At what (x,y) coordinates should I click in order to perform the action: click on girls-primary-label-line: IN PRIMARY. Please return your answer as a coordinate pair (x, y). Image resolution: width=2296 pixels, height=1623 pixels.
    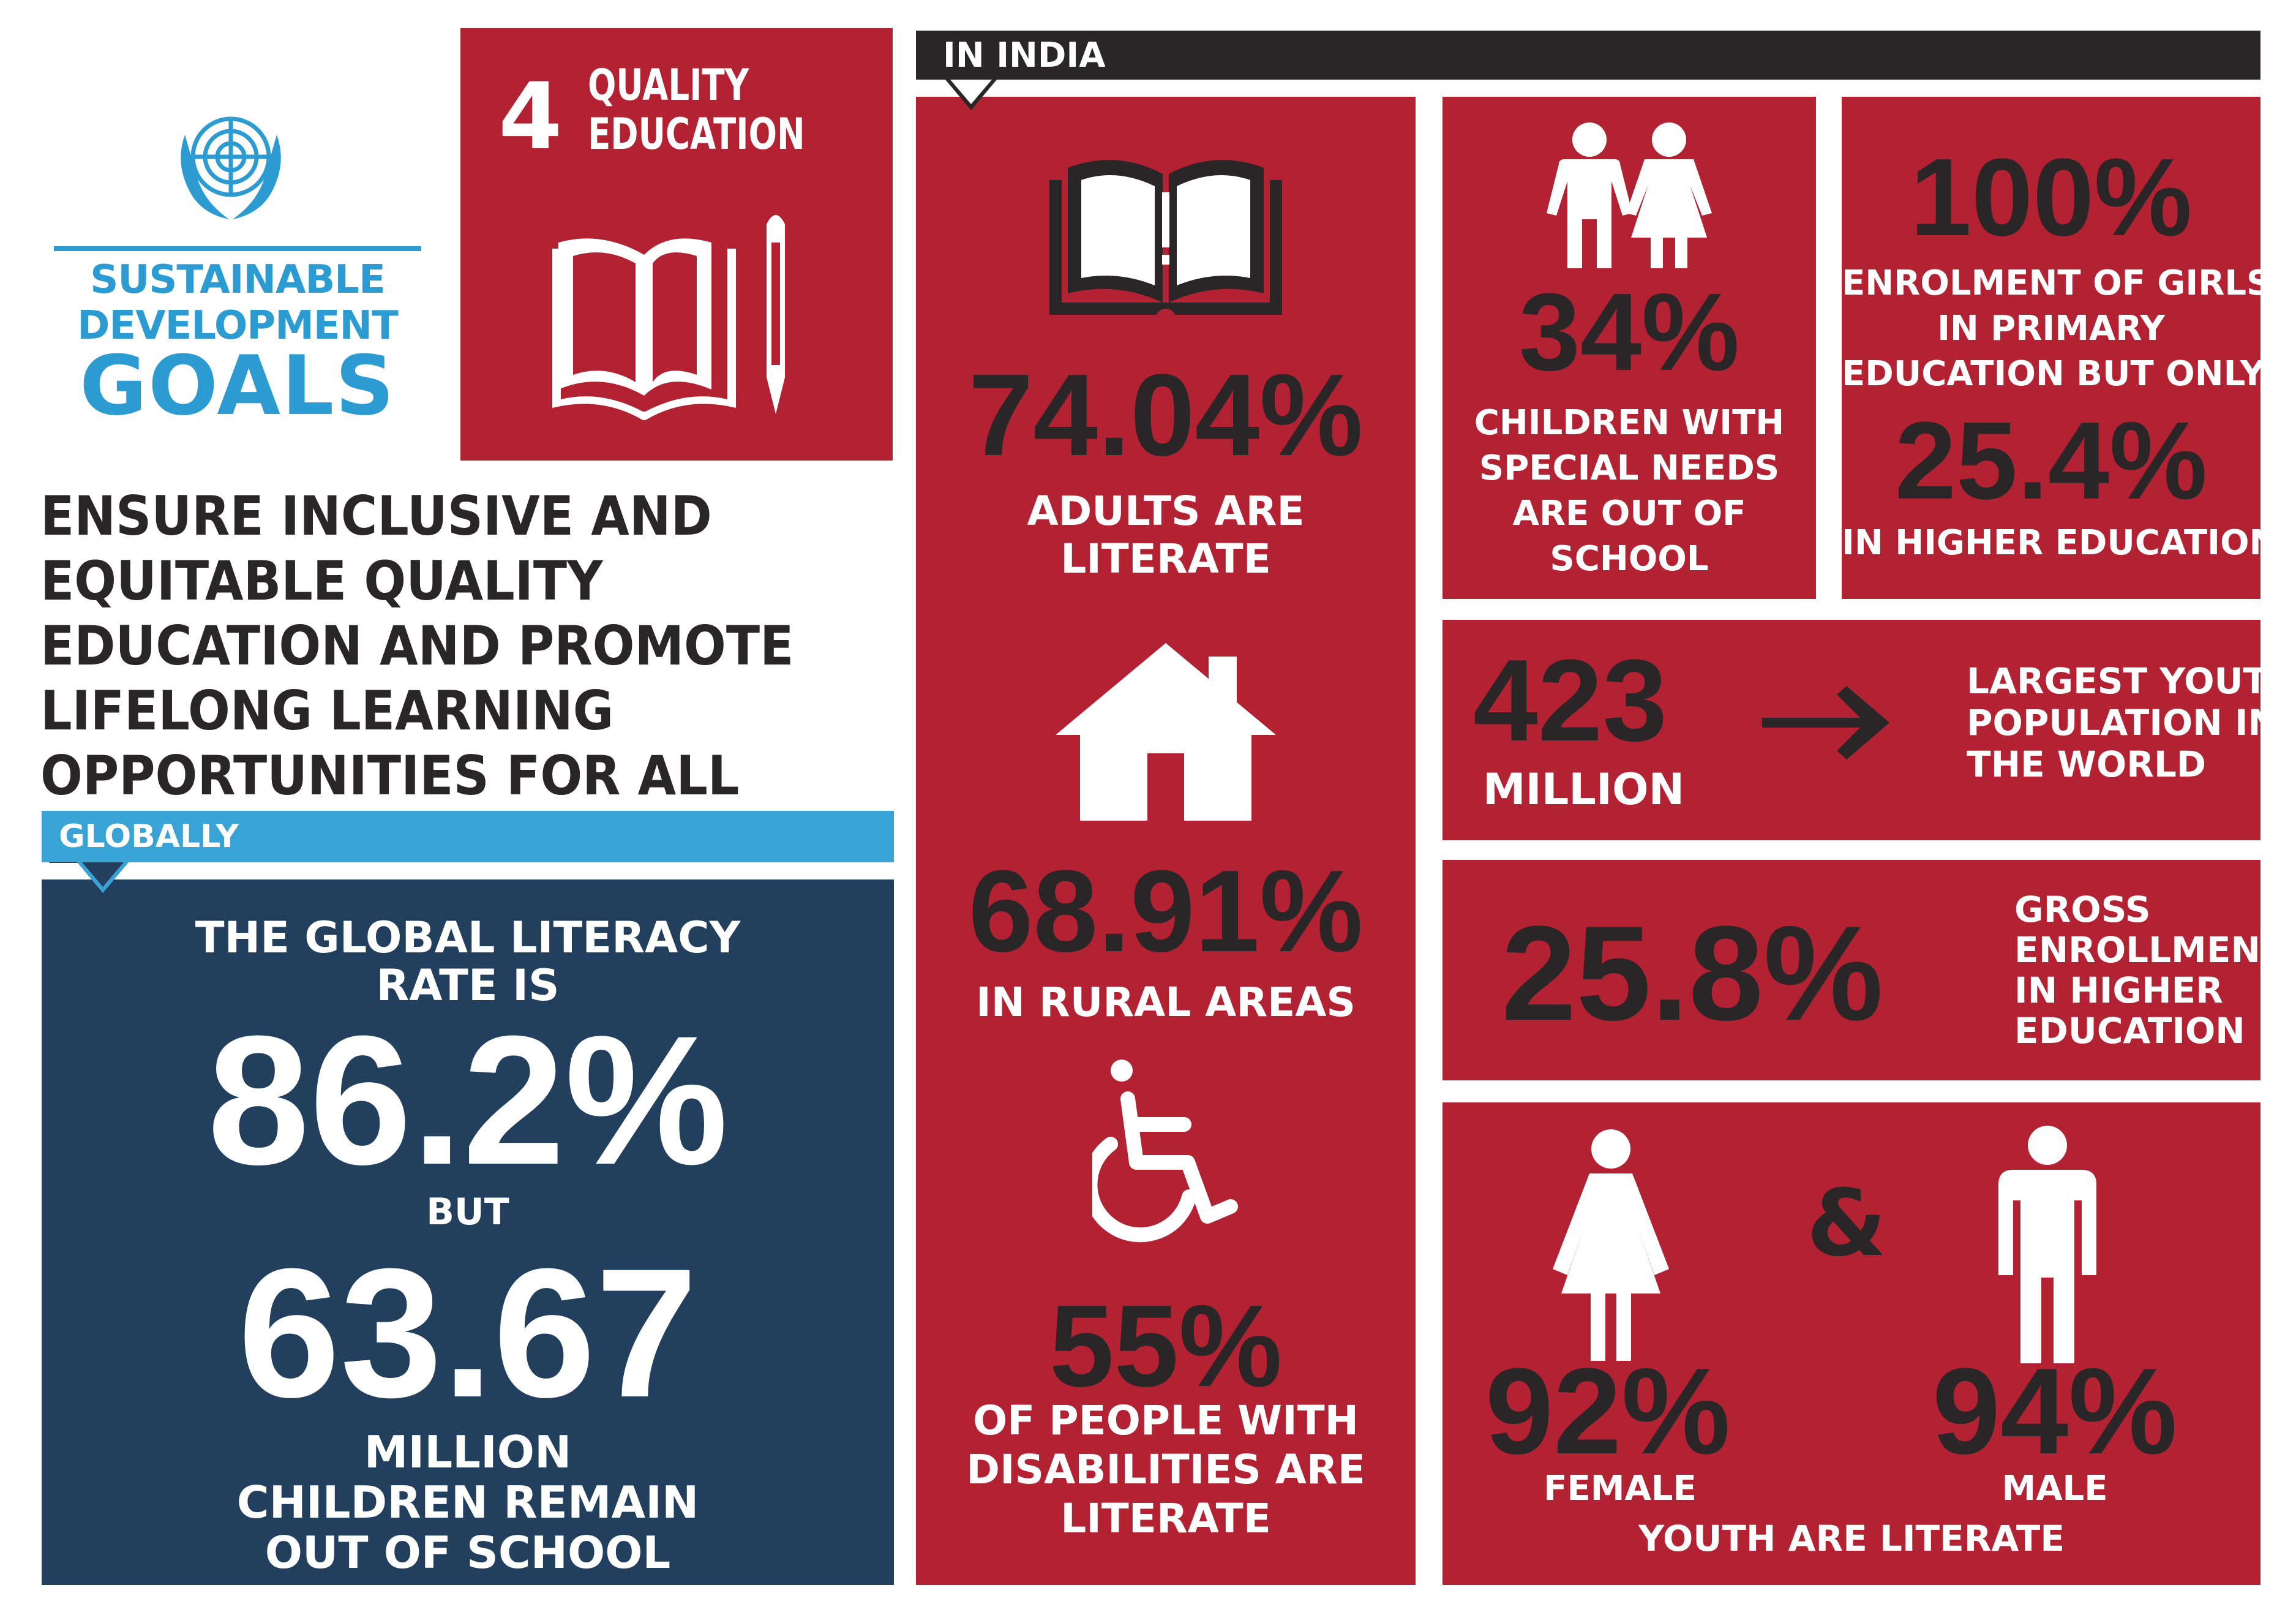
    Looking at the image, I should click on (2051, 328).